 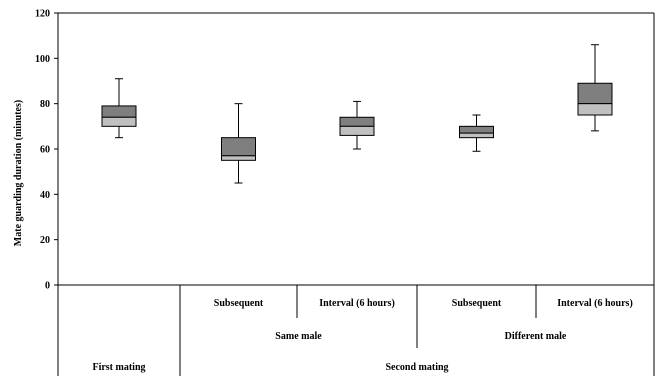 I want to click on y-tick-label: 40, so click(x=45, y=195).